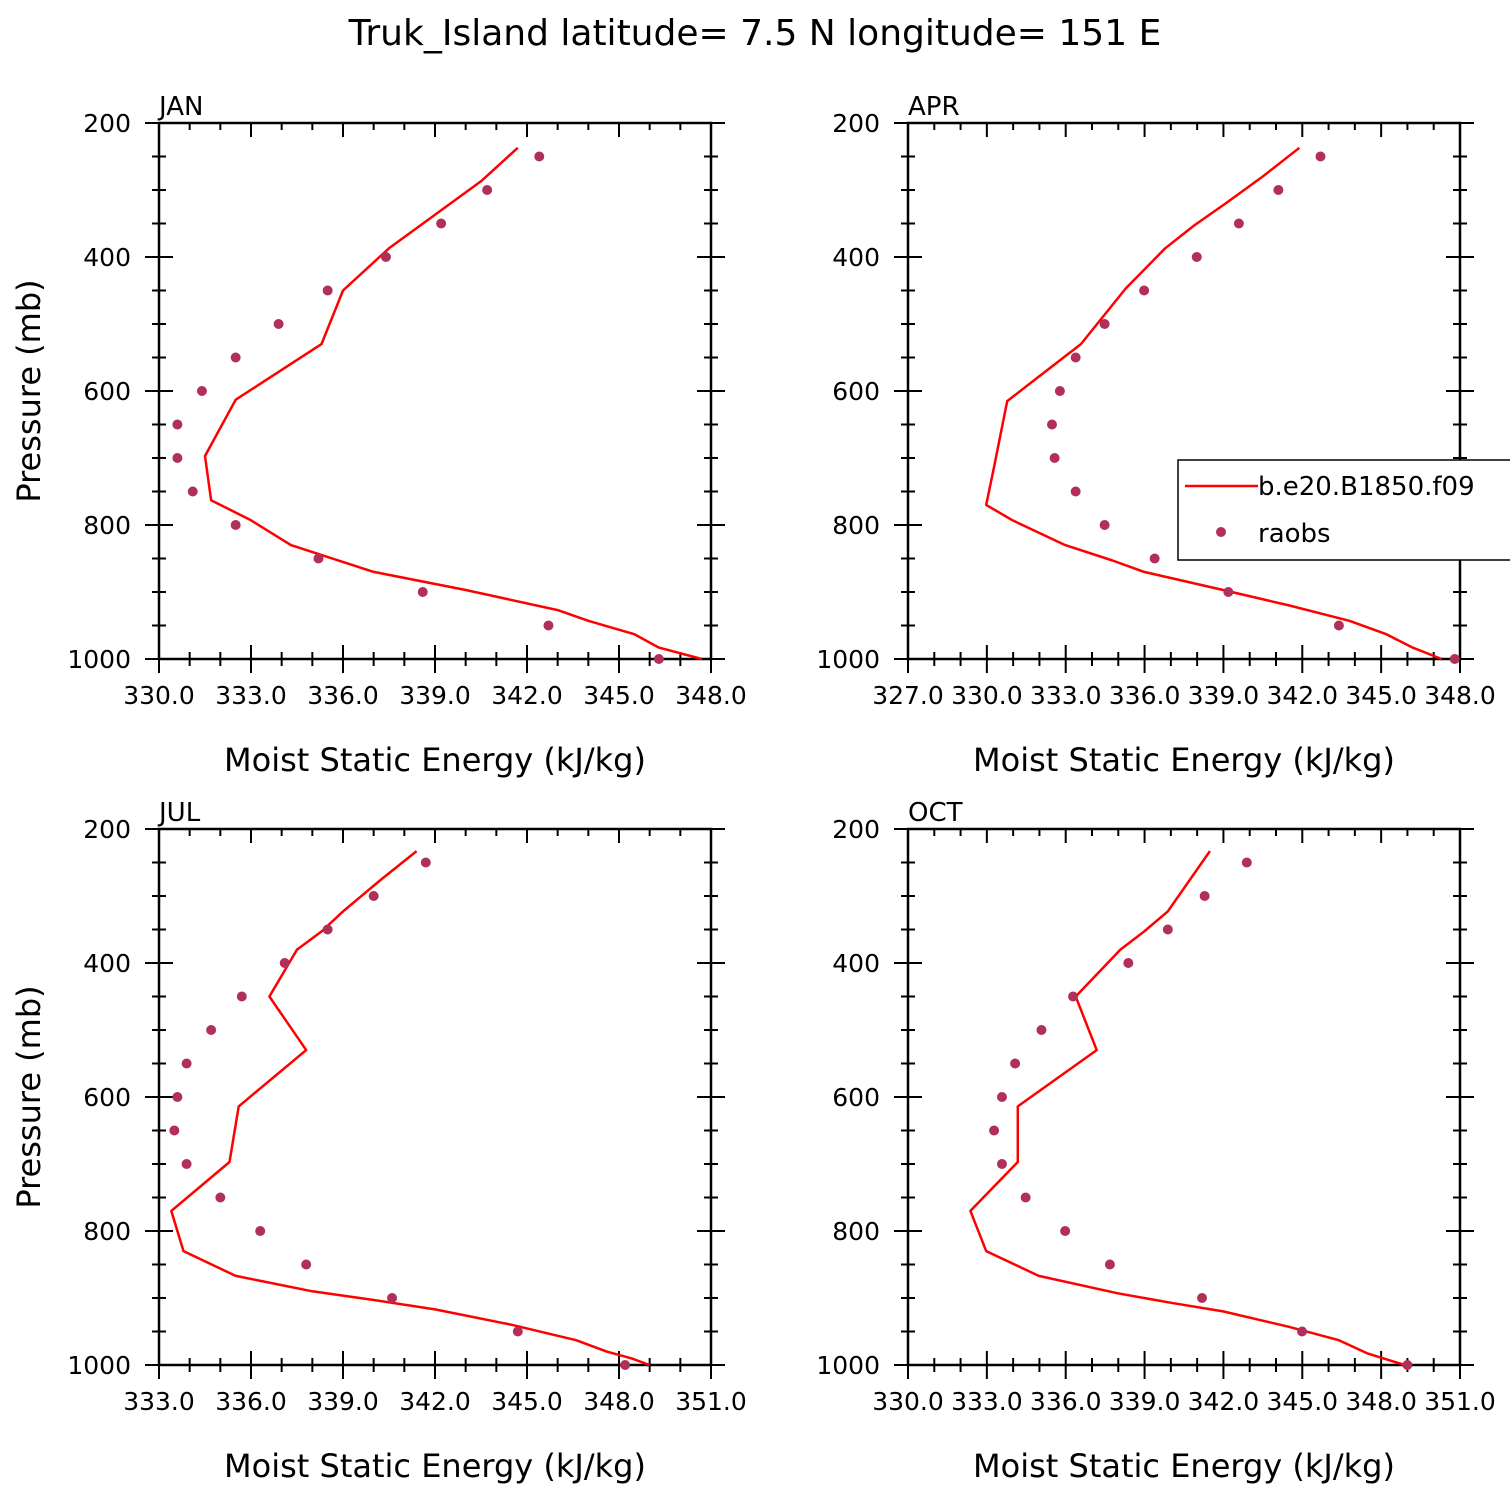 This screenshot has height=1510, width=1510. What do you see at coordinates (848, 1365) in the screenshot?
I see `y-tick-label: 1000` at bounding box center [848, 1365].